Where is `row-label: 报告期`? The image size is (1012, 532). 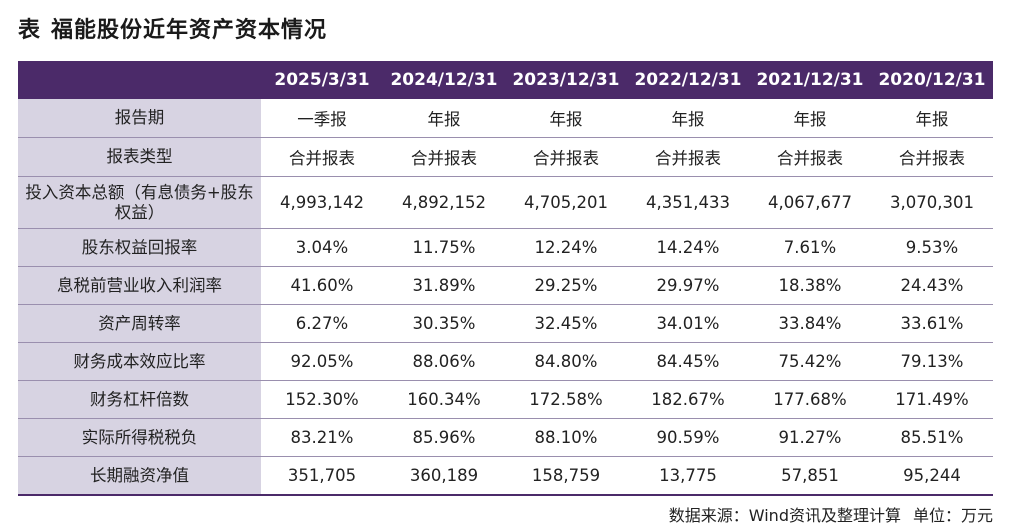
row-label: 报告期 is located at coordinates (139, 118).